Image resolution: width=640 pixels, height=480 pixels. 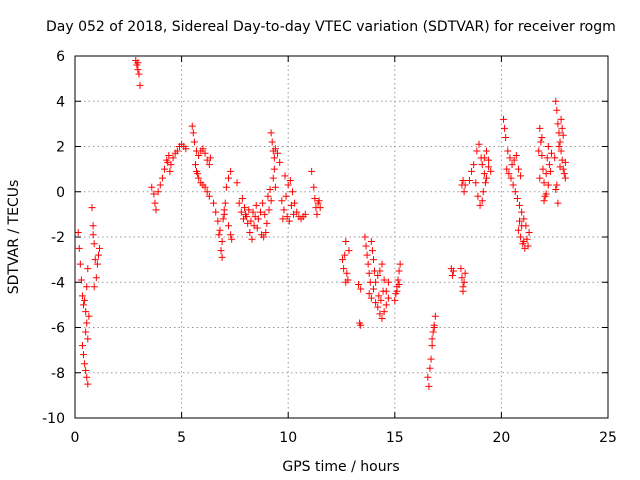 What do you see at coordinates (340, 467) in the screenshot?
I see `x-axis-title: GPS time / hours` at bounding box center [340, 467].